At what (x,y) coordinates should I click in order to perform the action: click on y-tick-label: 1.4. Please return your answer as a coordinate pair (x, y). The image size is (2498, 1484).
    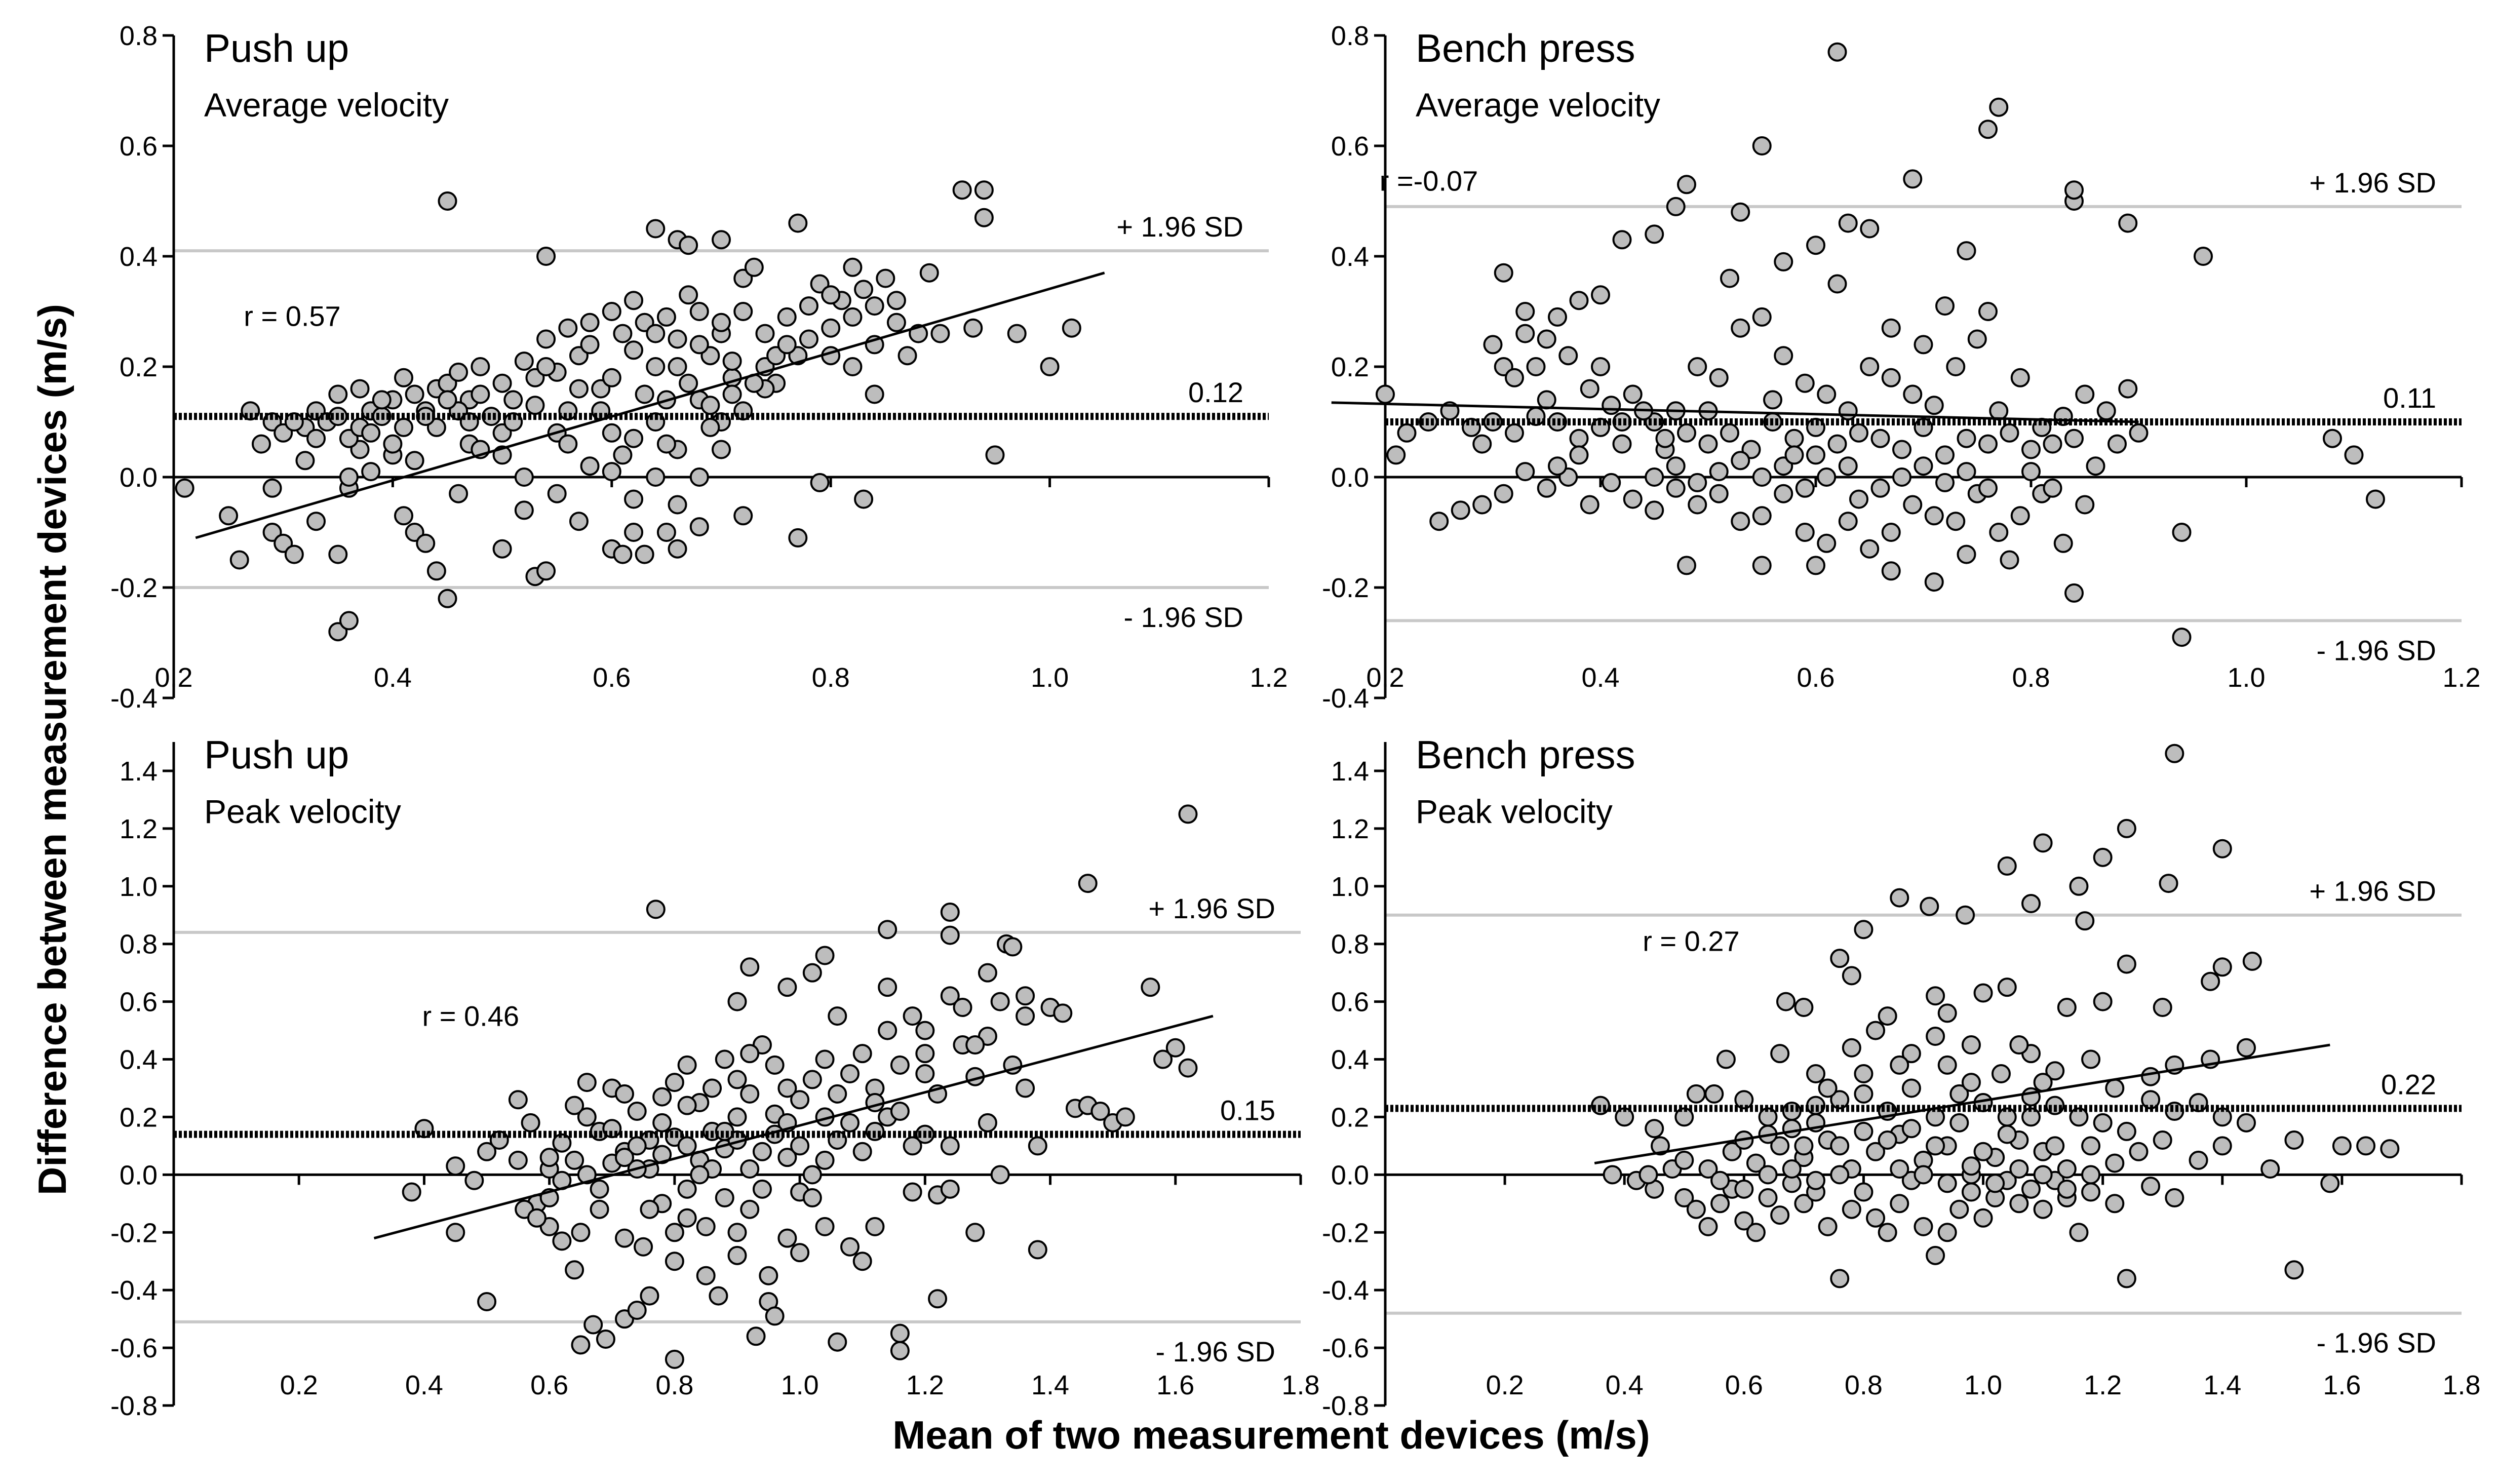
    Looking at the image, I should click on (139, 772).